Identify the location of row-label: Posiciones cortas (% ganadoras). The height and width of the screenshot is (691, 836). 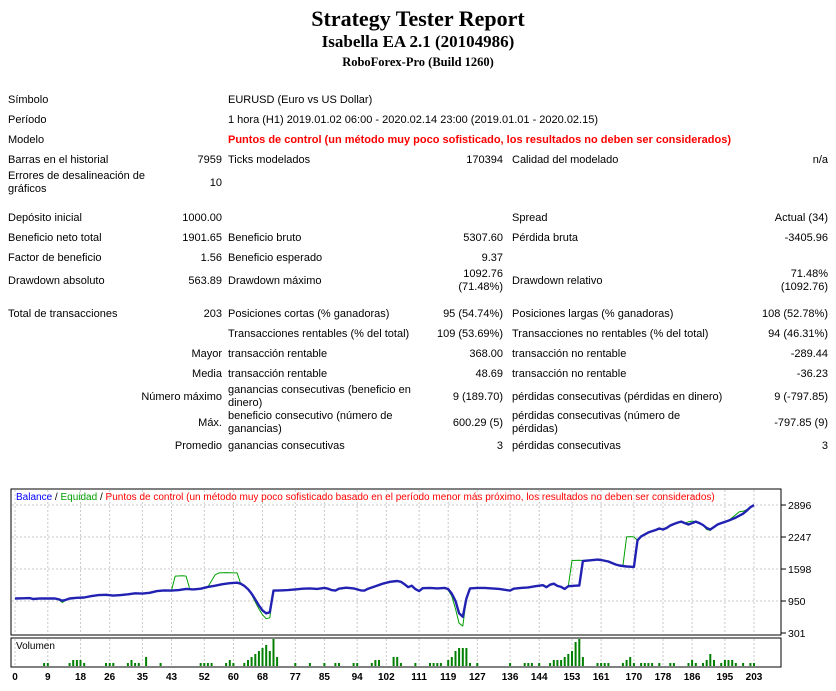
(309, 313).